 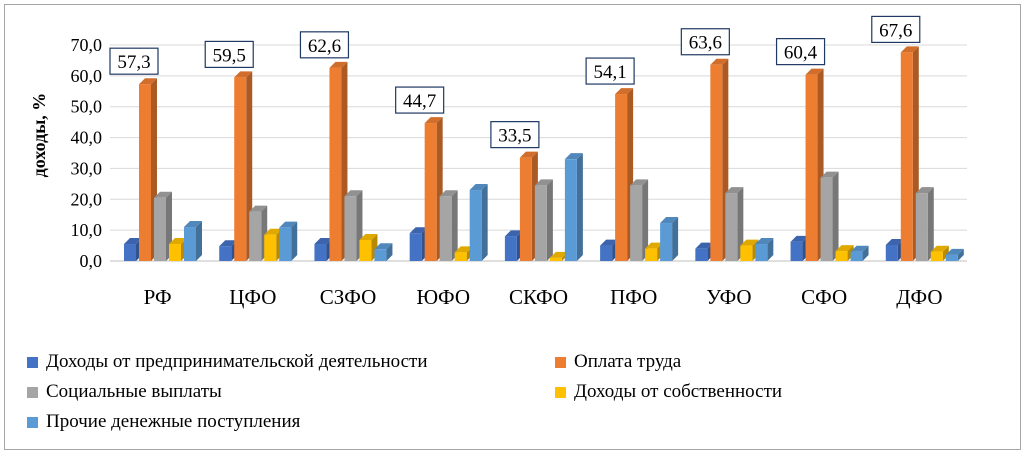 What do you see at coordinates (420, 100) in the screenshot?
I see `data-label: 44,7` at bounding box center [420, 100].